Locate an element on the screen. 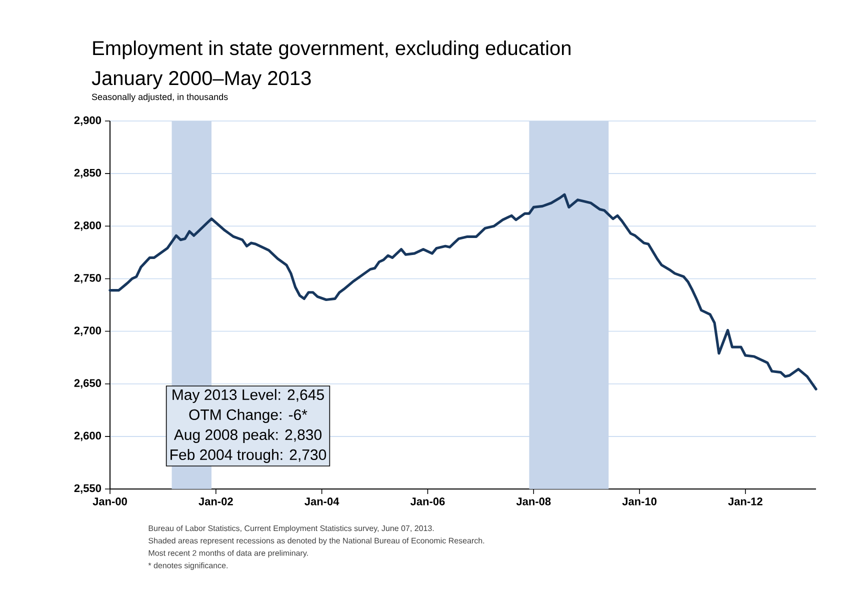 Image resolution: width=848 pixels, height=589 pixels. text: * denotes significance. is located at coordinates (188, 566).